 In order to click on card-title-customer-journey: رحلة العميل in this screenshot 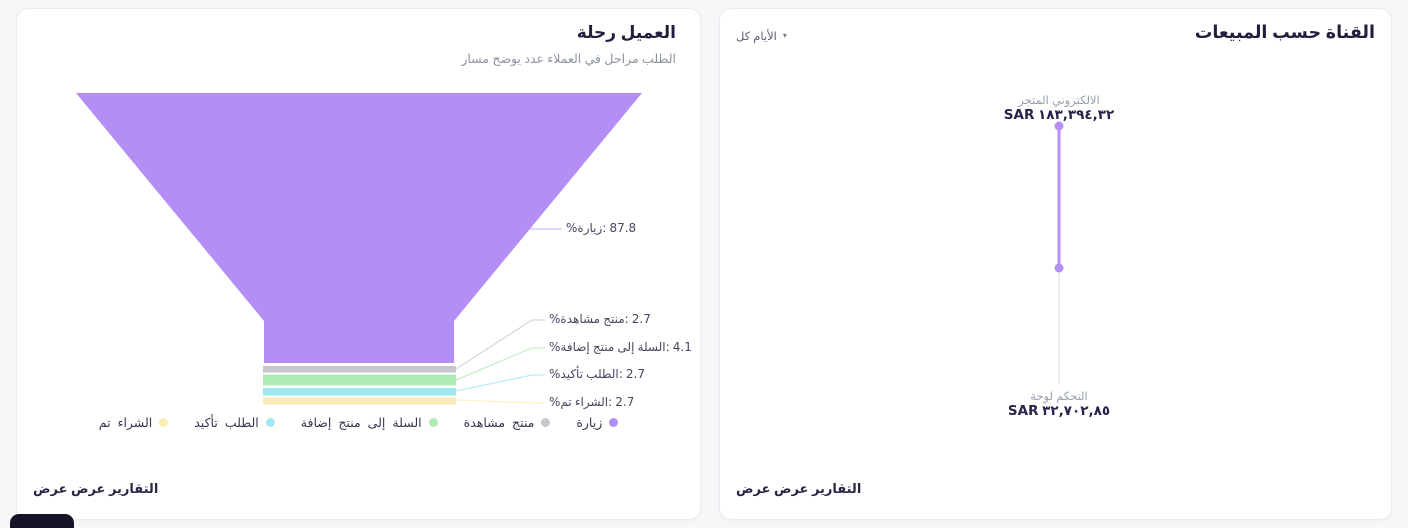, I will do `click(626, 33)`.